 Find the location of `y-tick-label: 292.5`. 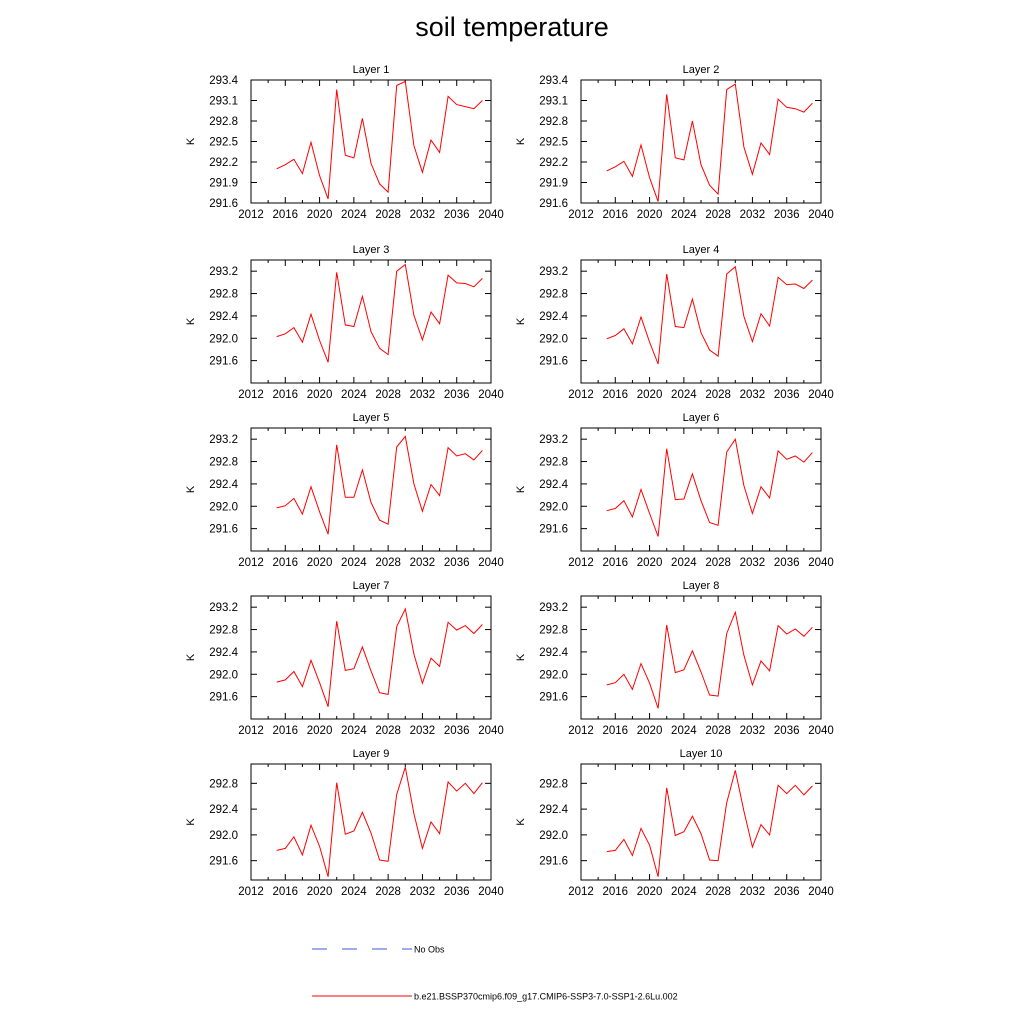

y-tick-label: 292.5 is located at coordinates (553, 143).